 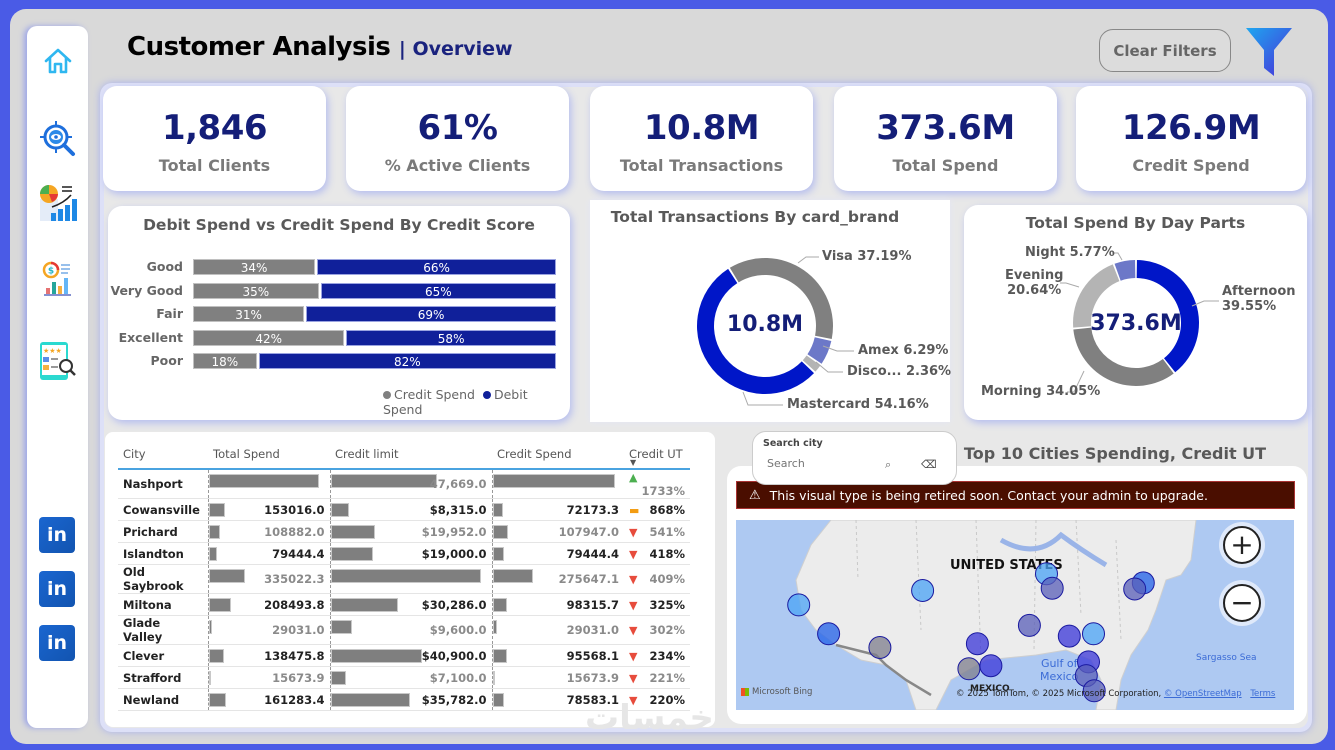 What do you see at coordinates (558, 455) in the screenshot?
I see `column-header-credit-spend: Credit Spend` at bounding box center [558, 455].